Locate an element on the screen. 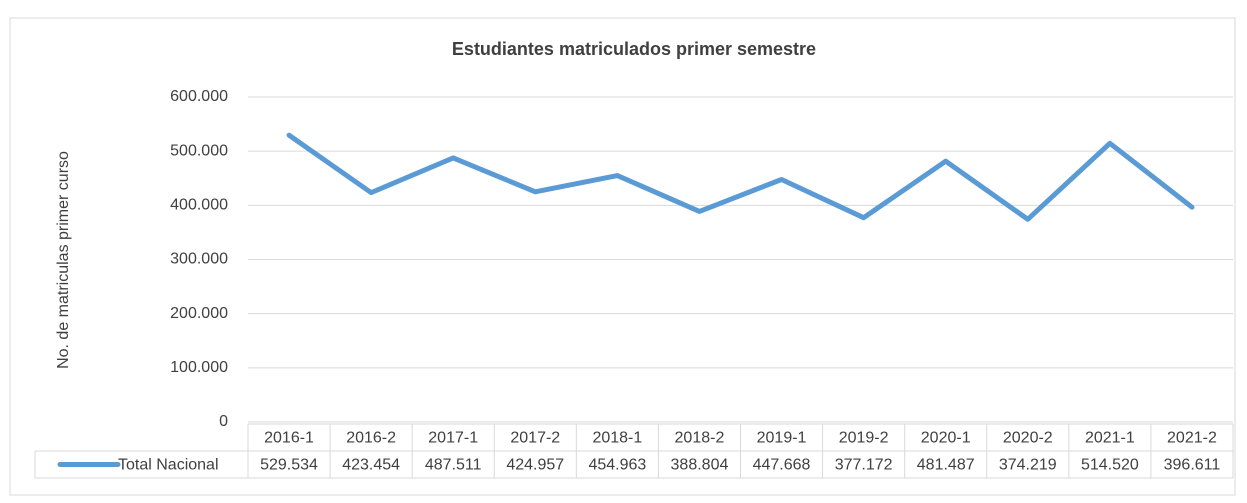 The height and width of the screenshot is (503, 1247). data-label: 377.172 is located at coordinates (864, 465).